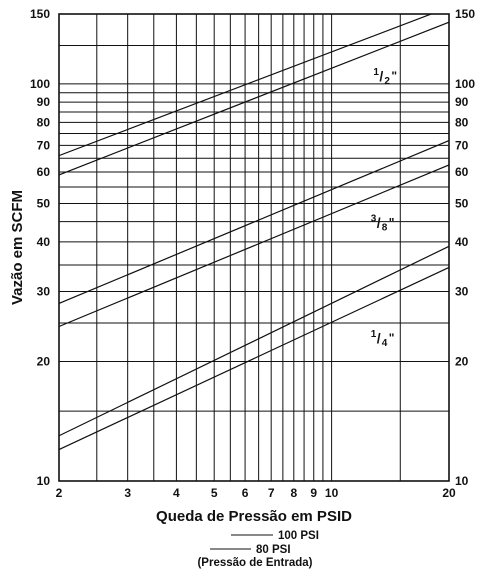 This screenshot has width=477, height=570. What do you see at coordinates (271, 493) in the screenshot?
I see `x-tick-label: 7` at bounding box center [271, 493].